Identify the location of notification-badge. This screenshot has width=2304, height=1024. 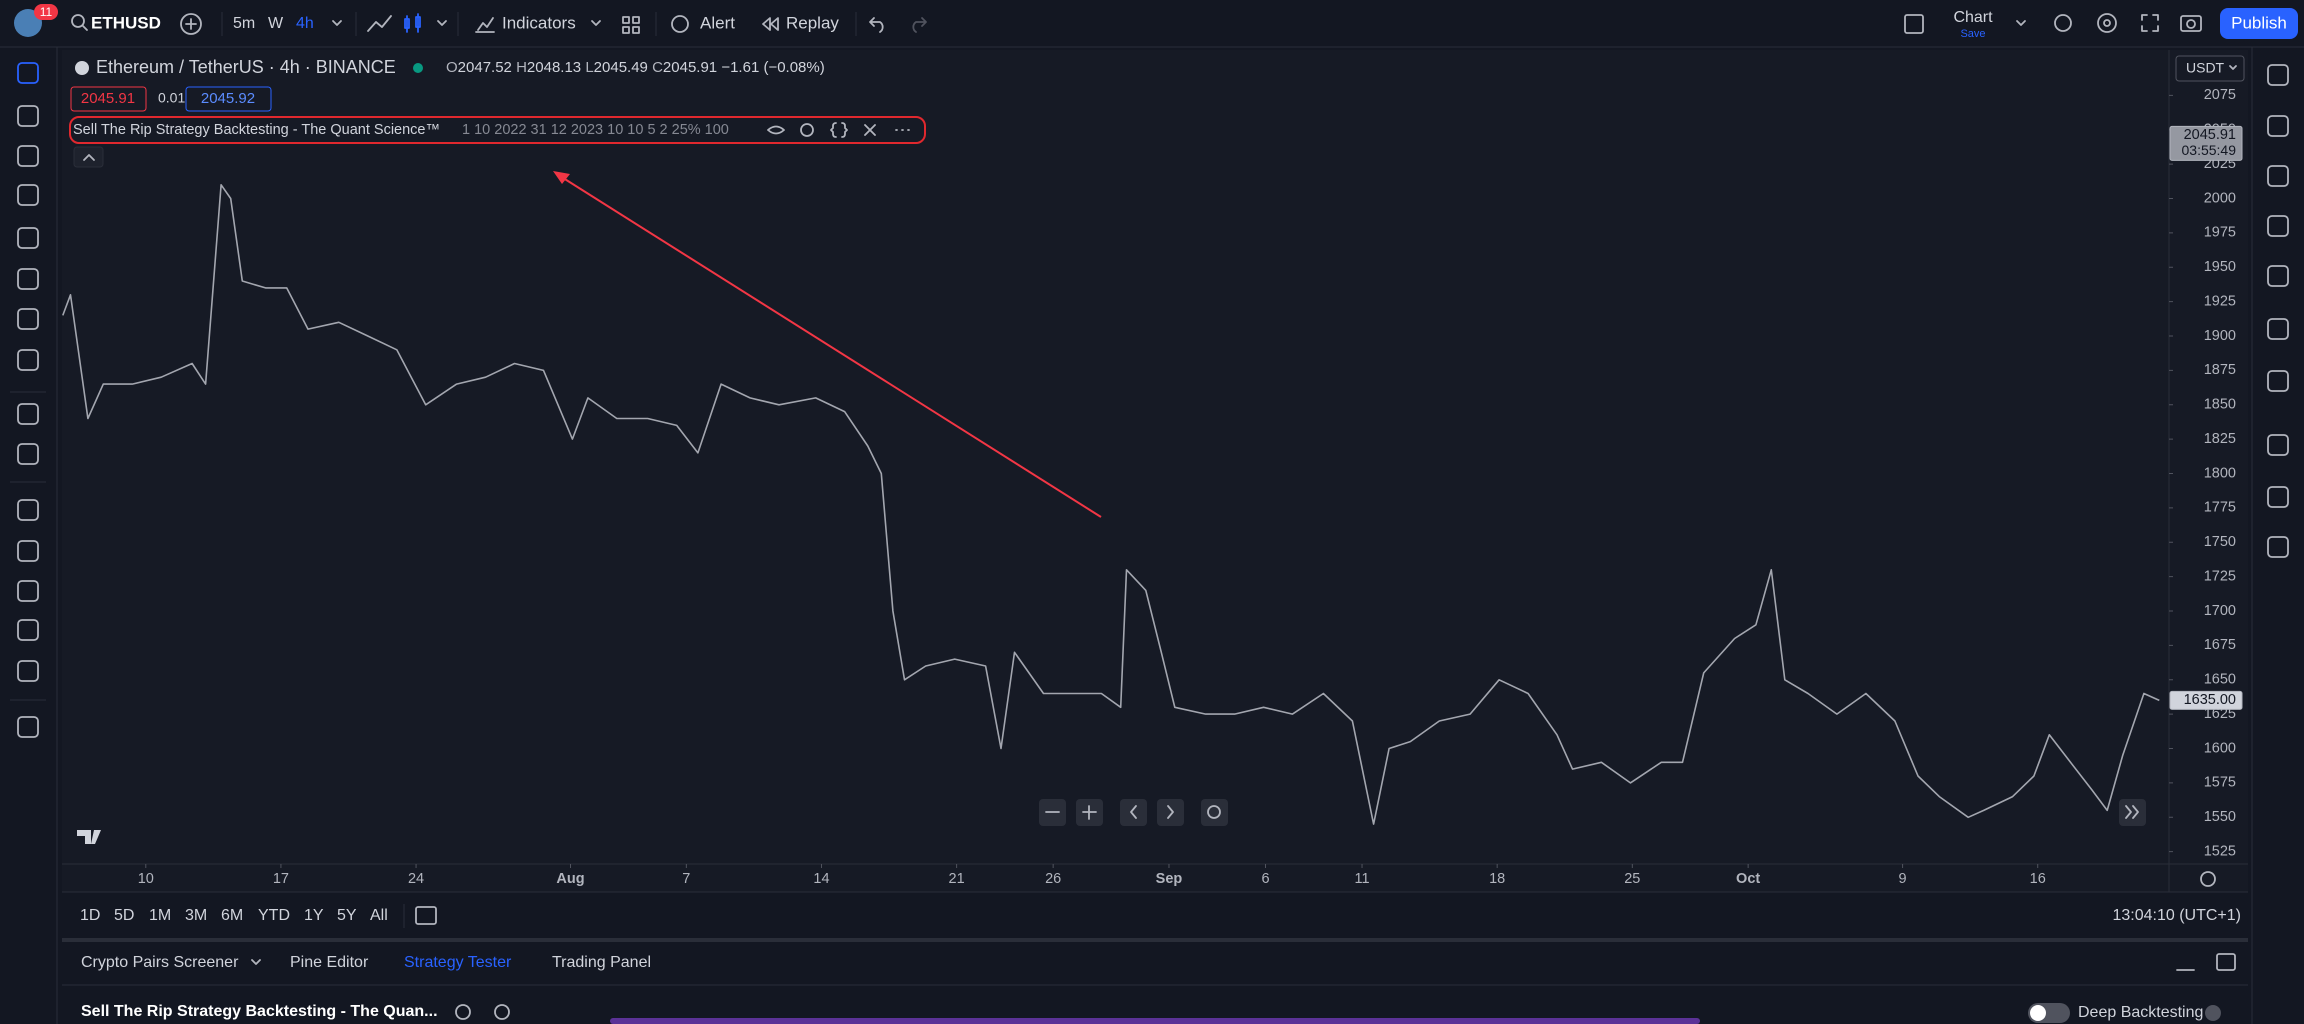
(46, 12).